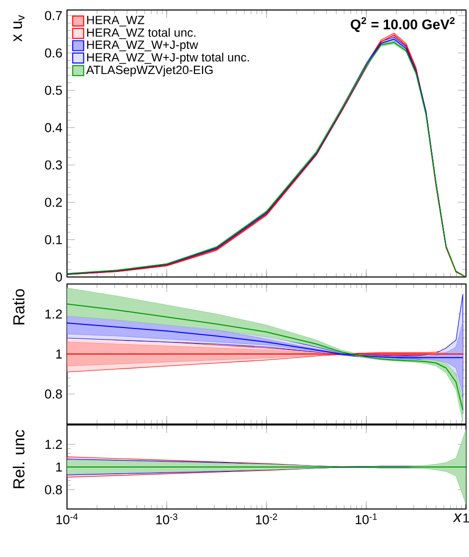 This screenshot has width=469, height=557. What do you see at coordinates (18, 306) in the screenshot?
I see `y-axis-title: Ratio` at bounding box center [18, 306].